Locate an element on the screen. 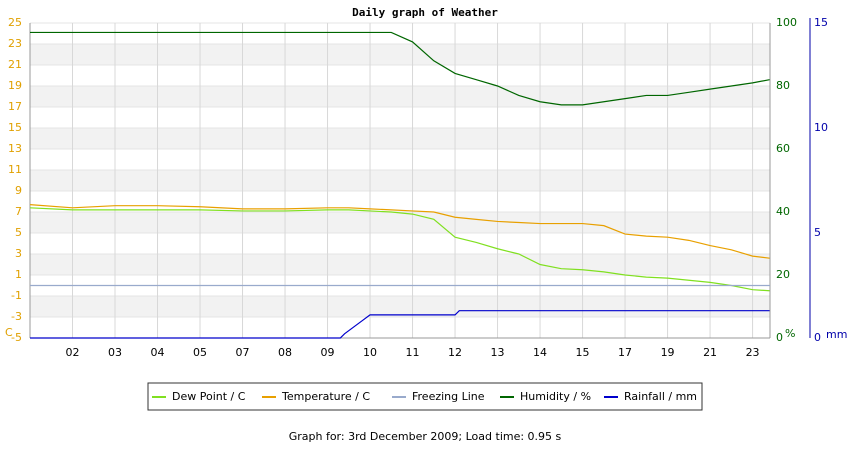  x-tick-label: 10 is located at coordinates (370, 352).